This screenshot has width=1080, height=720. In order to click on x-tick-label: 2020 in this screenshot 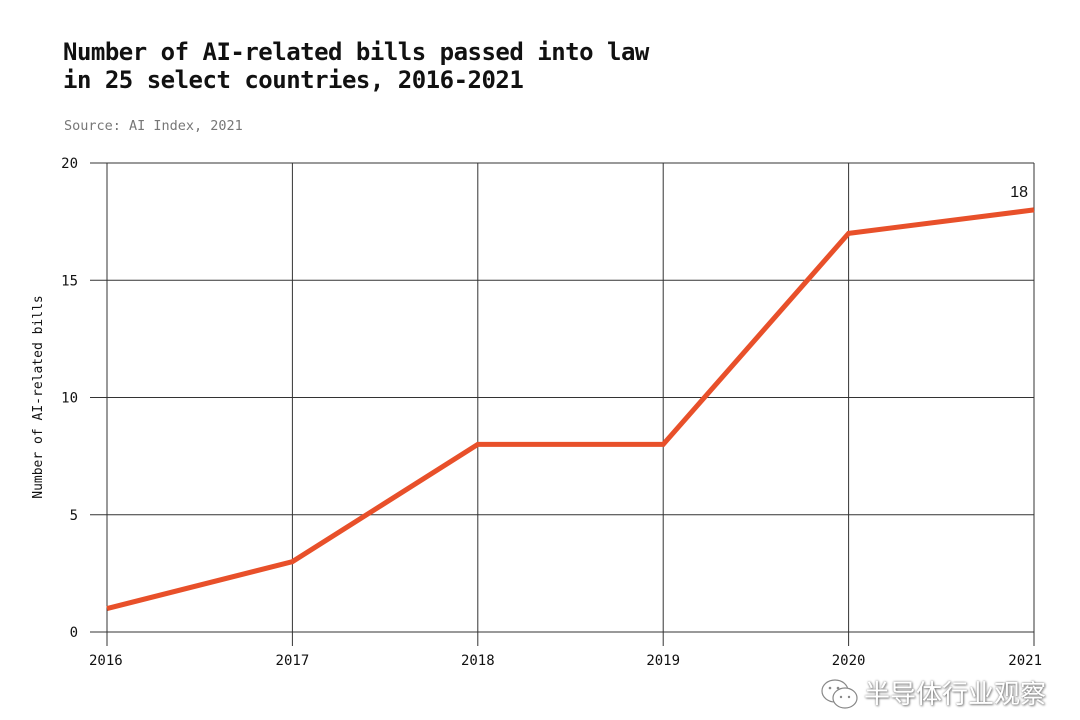, I will do `click(849, 661)`.